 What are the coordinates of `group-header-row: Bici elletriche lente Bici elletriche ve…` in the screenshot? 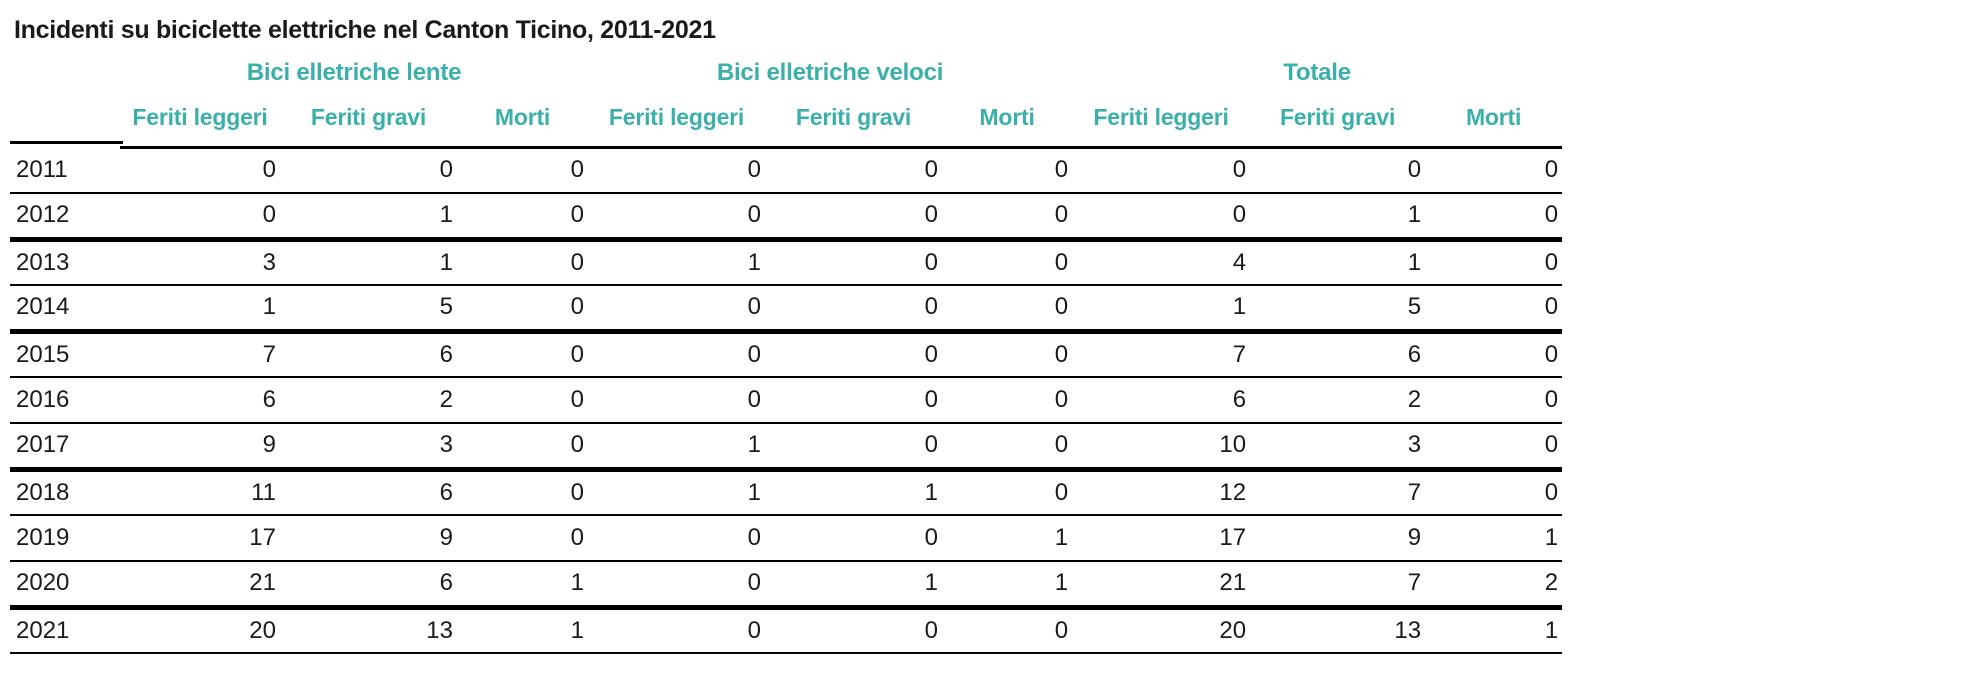 It's located at (786, 67).